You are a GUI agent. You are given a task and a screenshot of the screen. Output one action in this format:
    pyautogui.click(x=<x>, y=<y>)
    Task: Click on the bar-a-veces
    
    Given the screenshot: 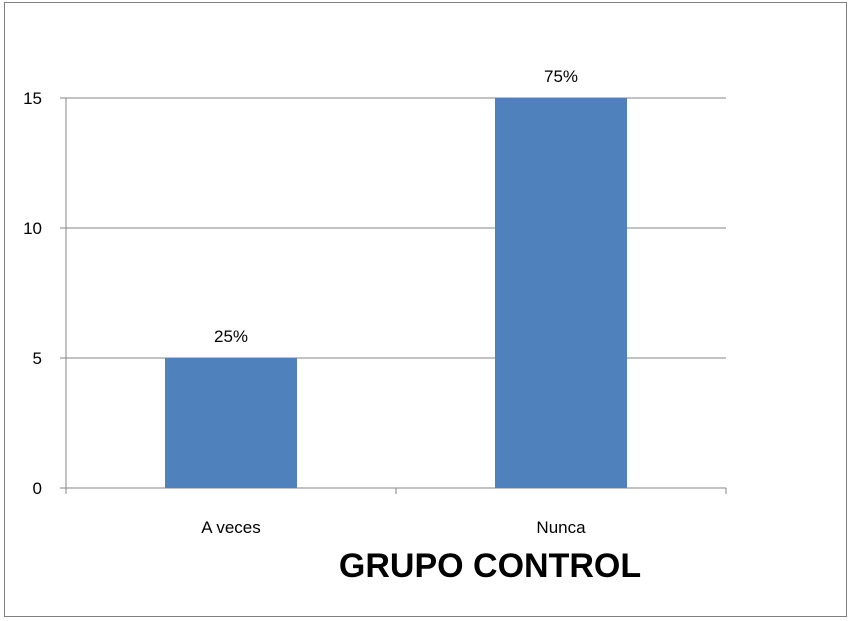 What is the action you would take?
    pyautogui.click(x=231, y=423)
    